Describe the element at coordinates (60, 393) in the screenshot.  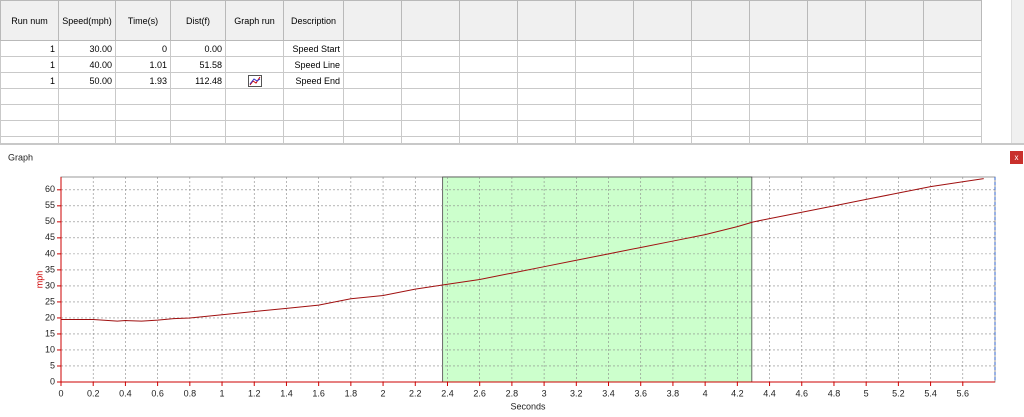
I see `x-tick-label: 0` at that location.